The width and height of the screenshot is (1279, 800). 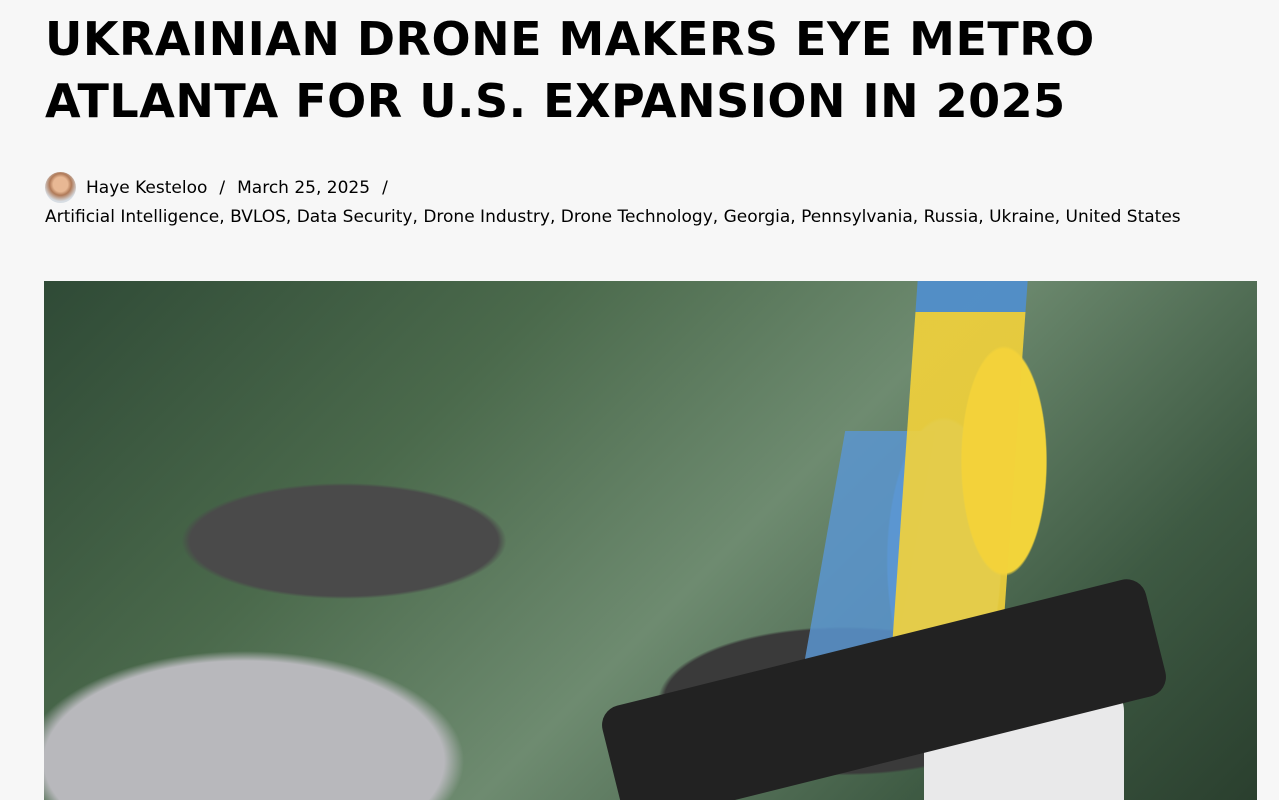 I want to click on category-link: Pennsylvania, so click(x=857, y=217).